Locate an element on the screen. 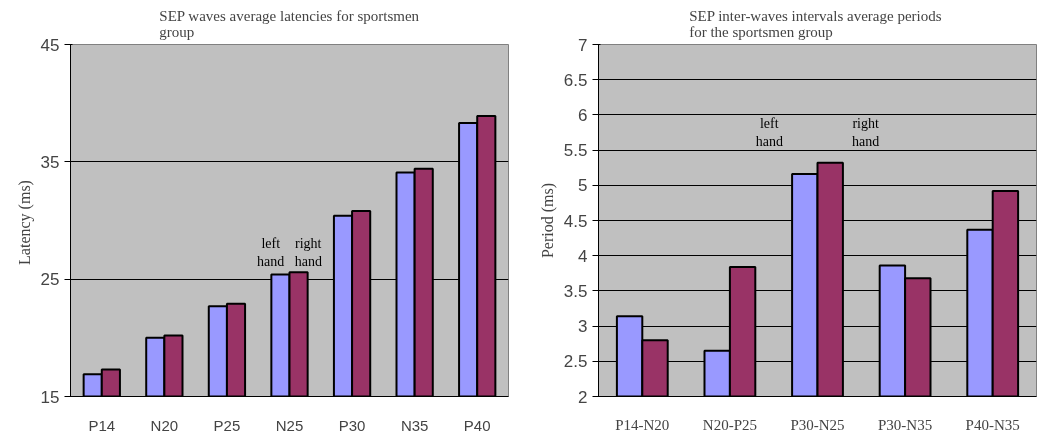 This screenshot has width=1060, height=439. x-tick-label: N20 is located at coordinates (164, 425).